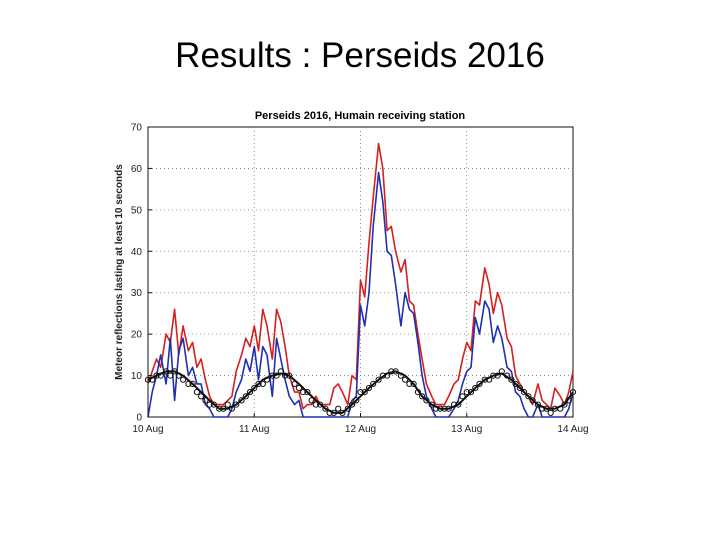 This screenshot has height=540, width=720. I want to click on y-tick-label: 60, so click(137, 169).